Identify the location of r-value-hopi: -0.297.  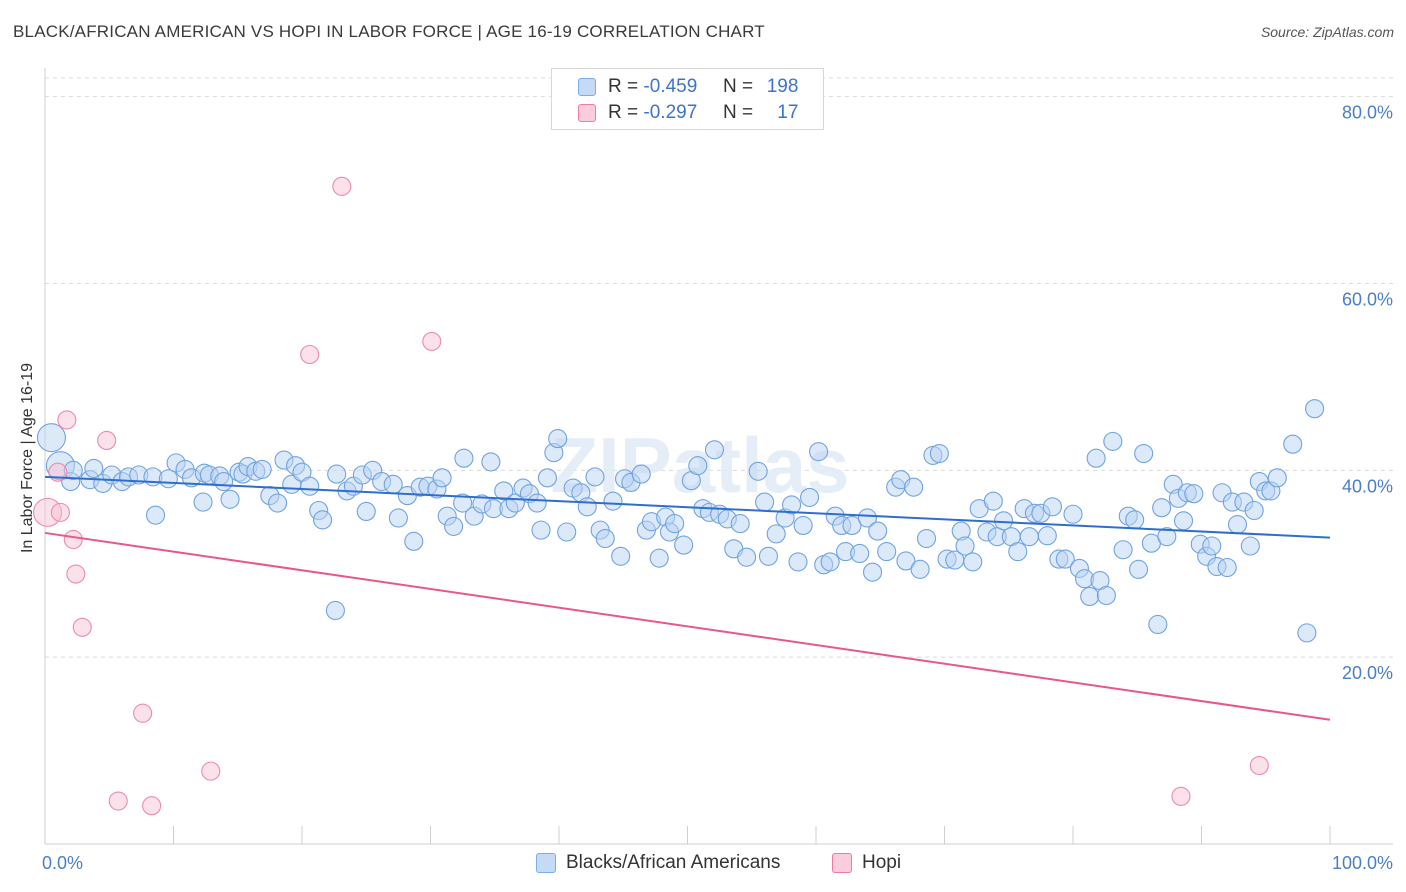
(670, 112).